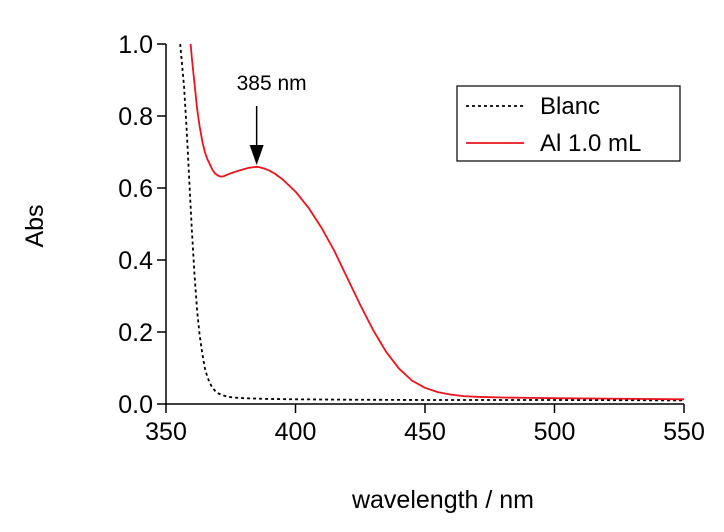 The width and height of the screenshot is (724, 532). What do you see at coordinates (142, 225) in the screenshot?
I see `y-ticks: 0.0 0.2 0.4 0.6 0.8 1.0` at bounding box center [142, 225].